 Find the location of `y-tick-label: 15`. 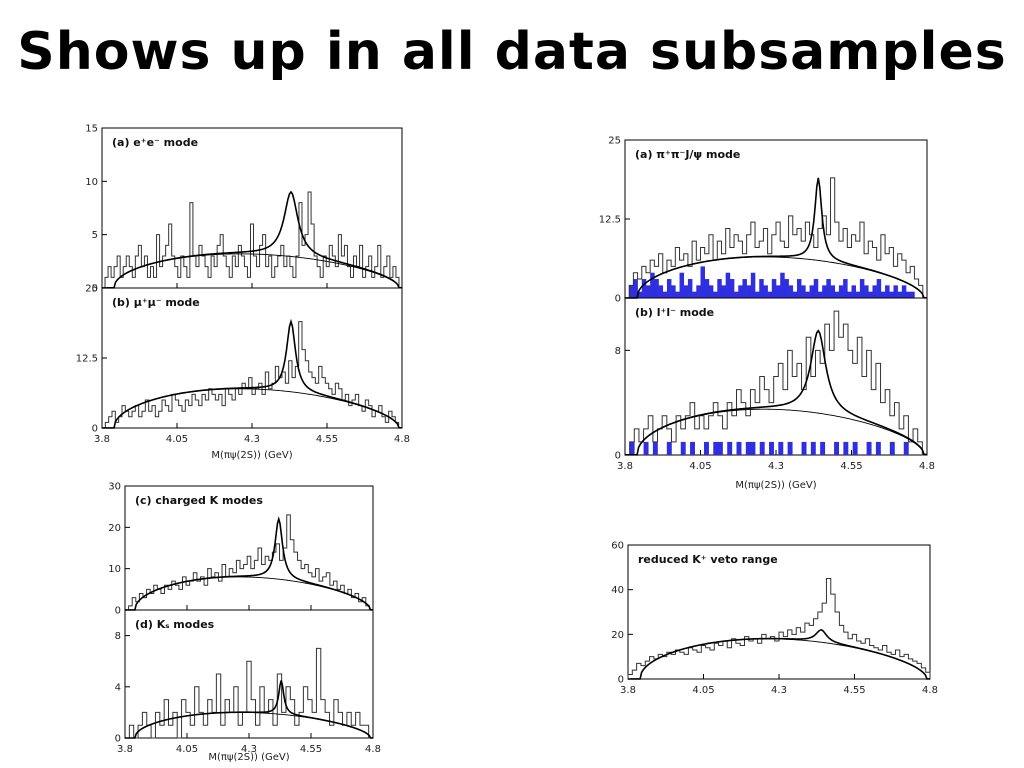

y-tick-label: 15 is located at coordinates (91, 129).